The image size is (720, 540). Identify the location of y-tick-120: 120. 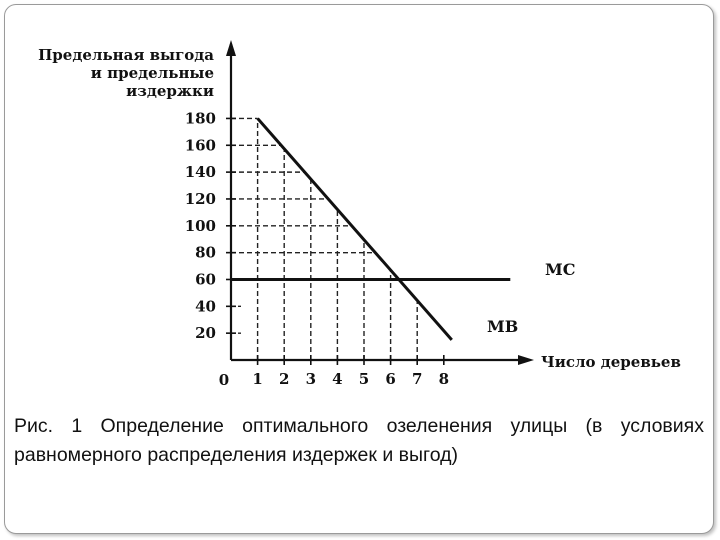
(200, 199).